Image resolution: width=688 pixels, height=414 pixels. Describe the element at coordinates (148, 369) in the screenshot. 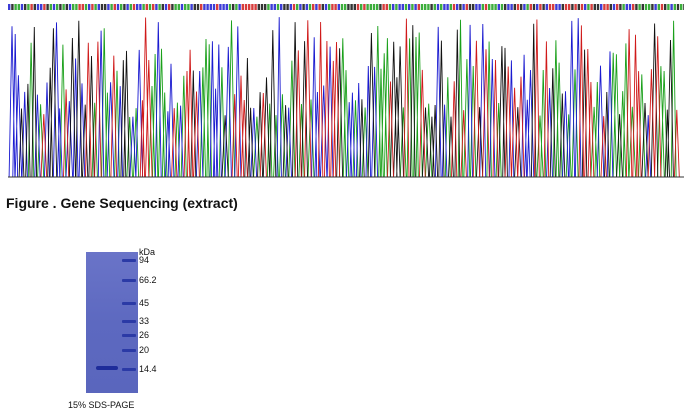

I see `marker-label: 14.4` at that location.